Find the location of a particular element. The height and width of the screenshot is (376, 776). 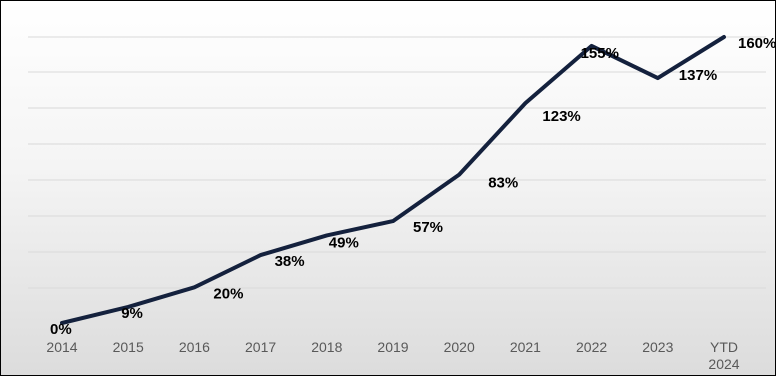

data-label: 155% is located at coordinates (600, 53).